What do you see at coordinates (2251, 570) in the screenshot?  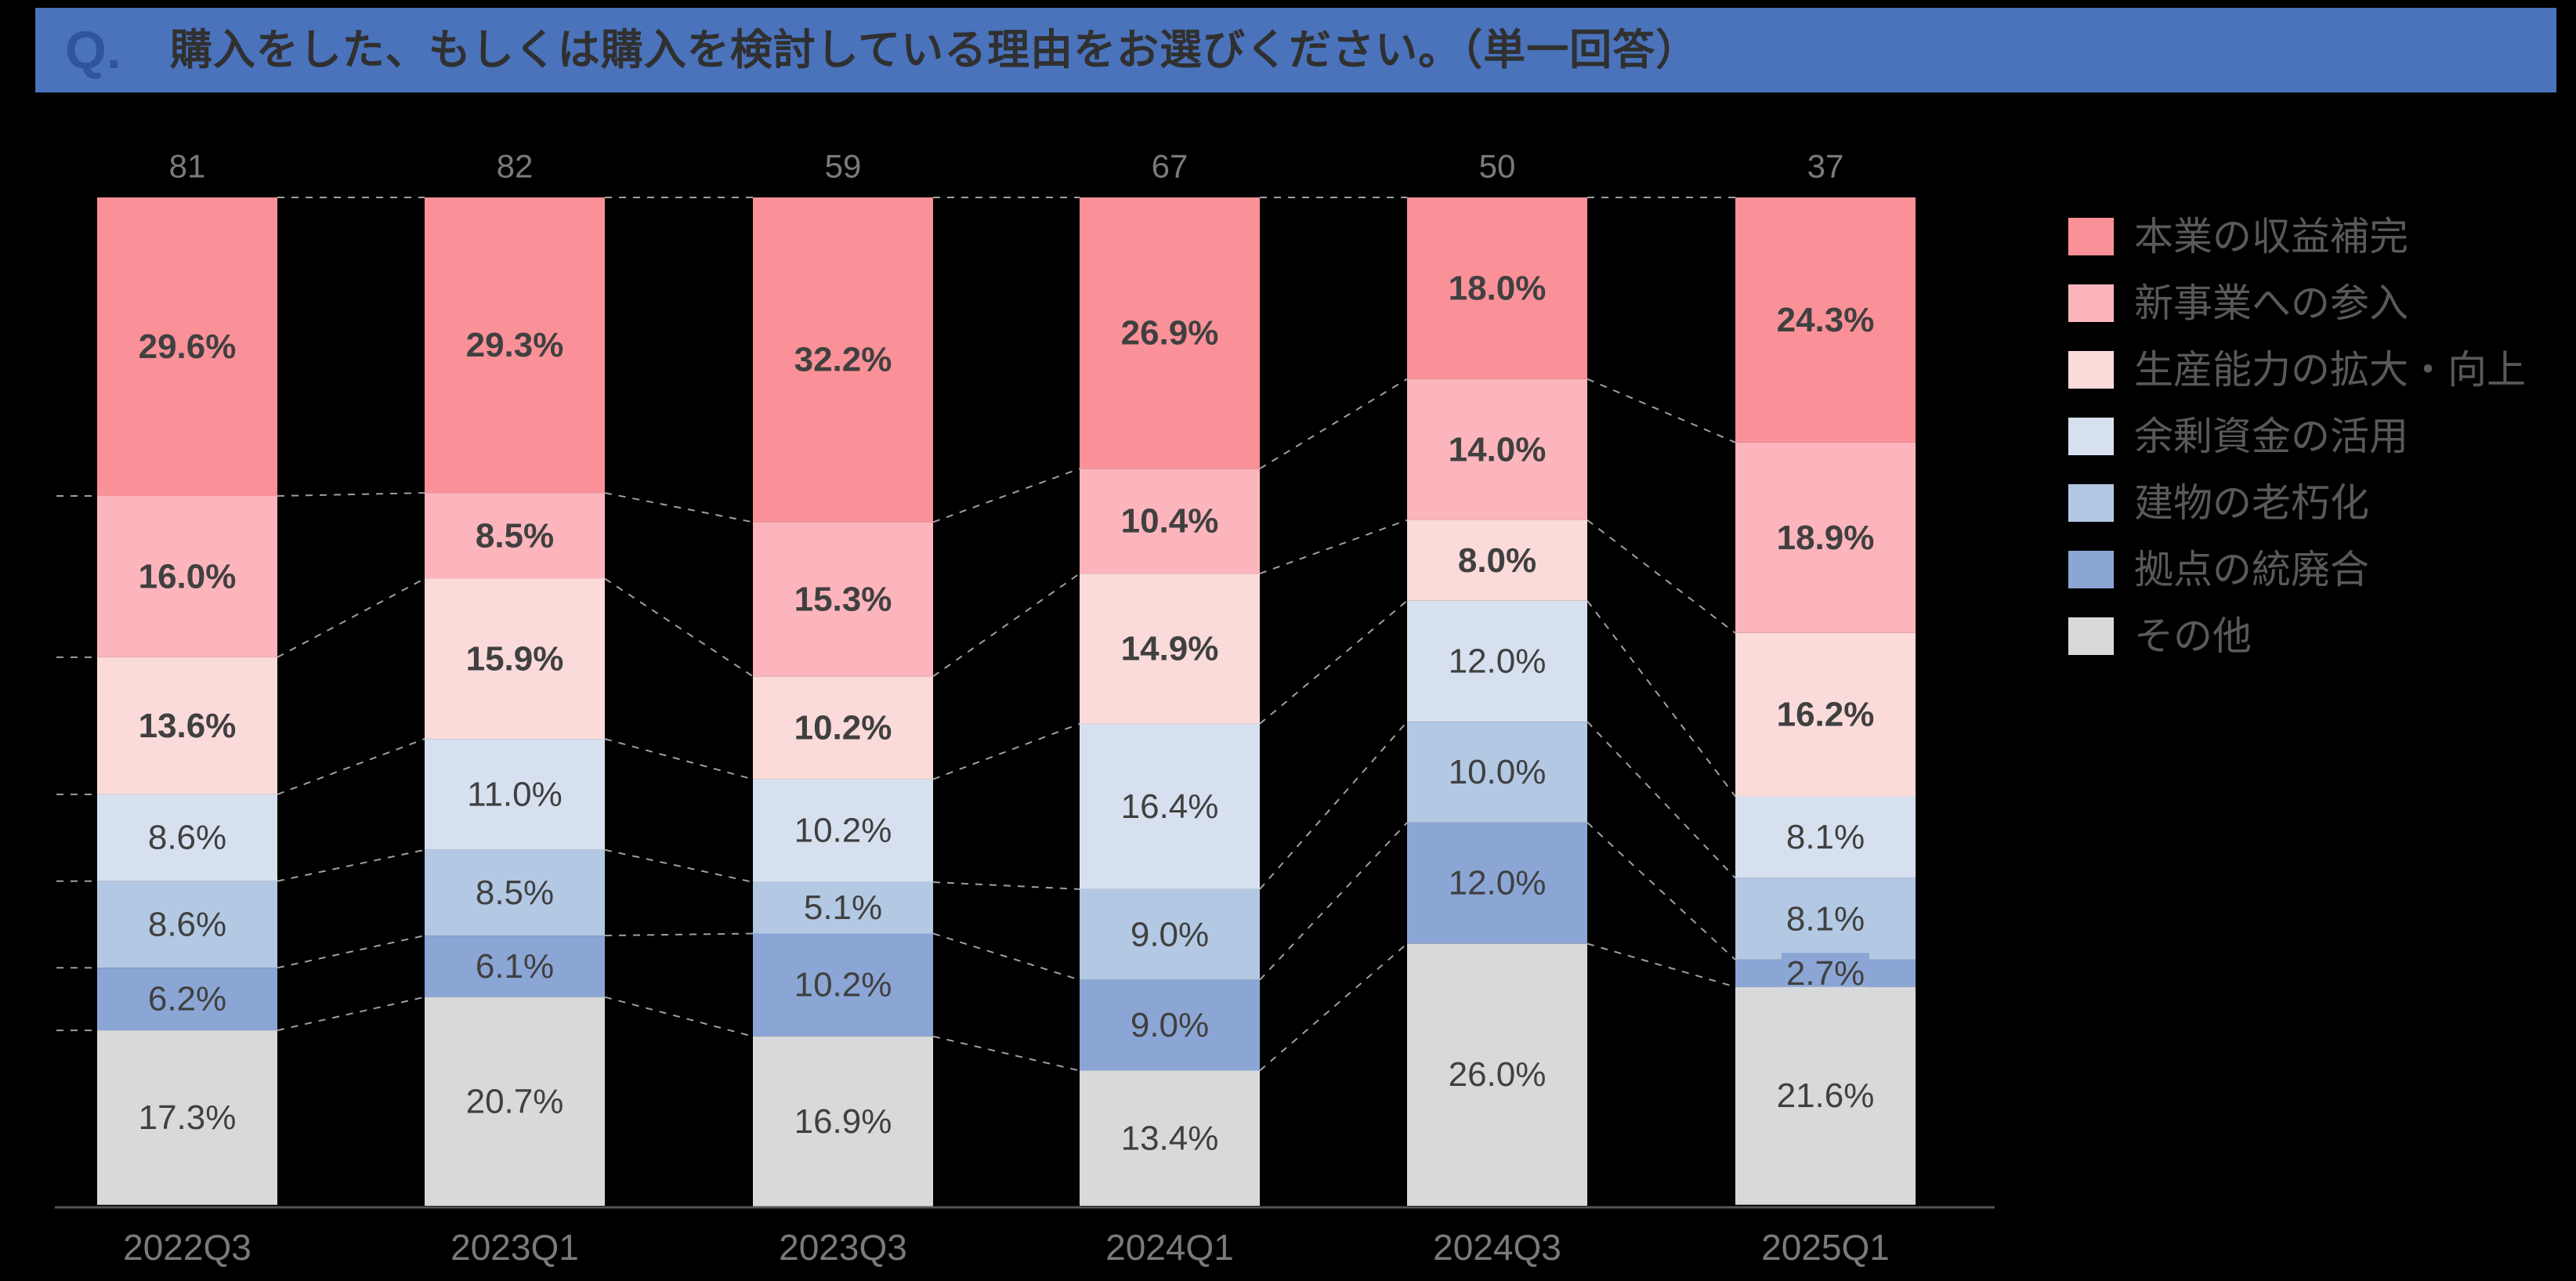 I see `legend-label: 拠点の統廃合` at bounding box center [2251, 570].